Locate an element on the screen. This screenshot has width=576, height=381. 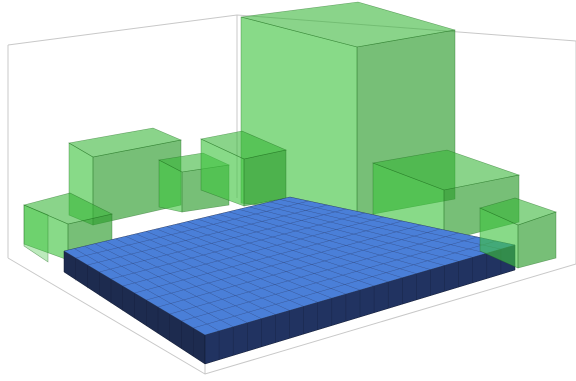
obstacle-front-right is located at coordinates (518, 233).